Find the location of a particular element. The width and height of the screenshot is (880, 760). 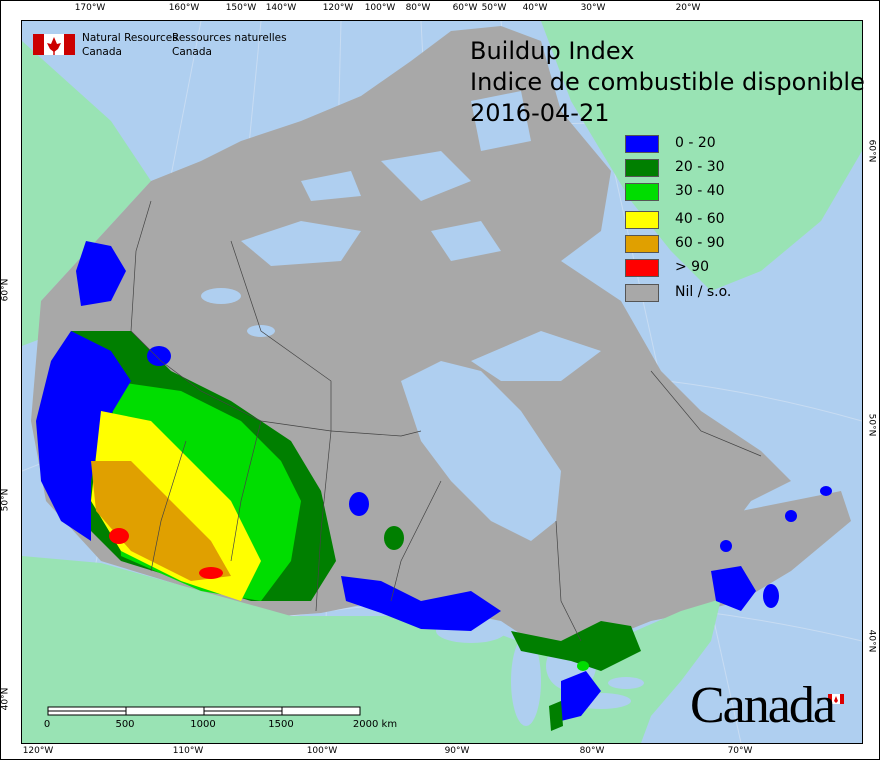

lon-label-top: 140°W is located at coordinates (281, 8).